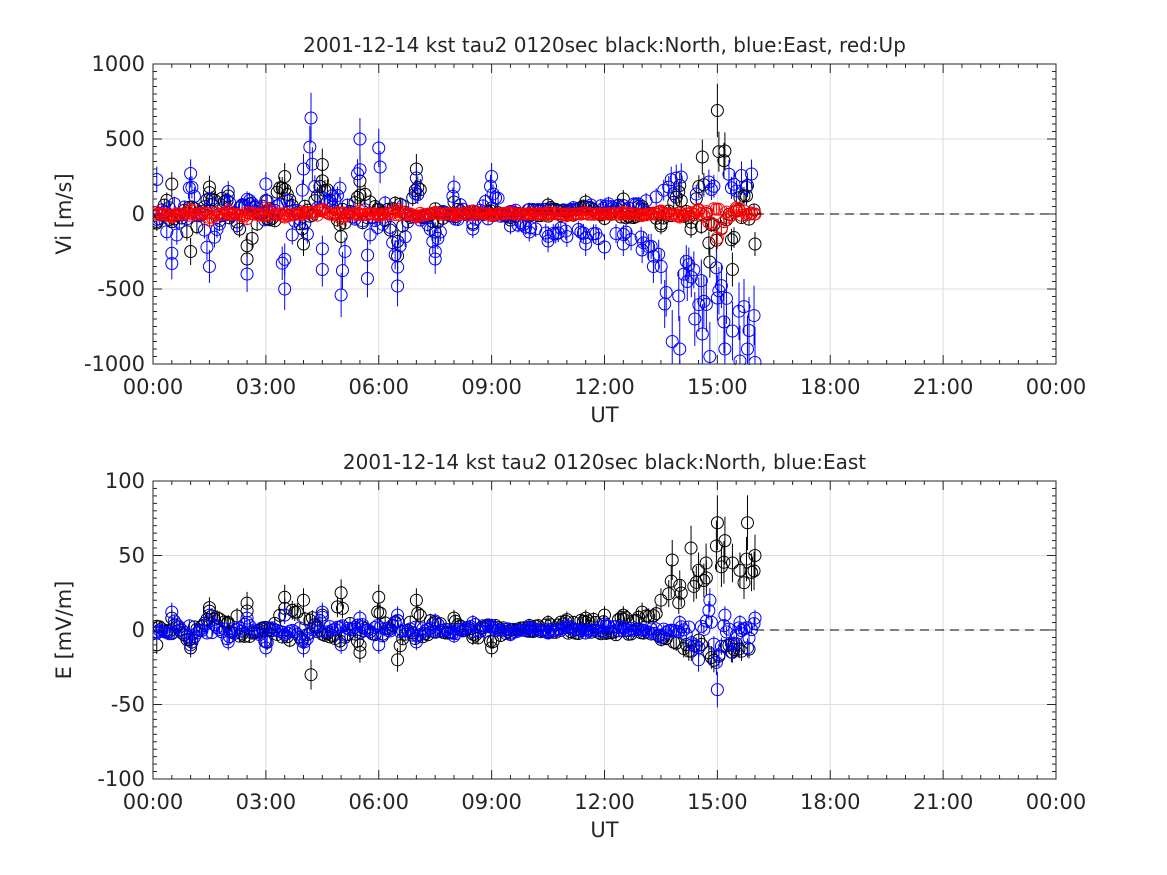  I want to click on y-tick-label: 0, so click(138, 630).